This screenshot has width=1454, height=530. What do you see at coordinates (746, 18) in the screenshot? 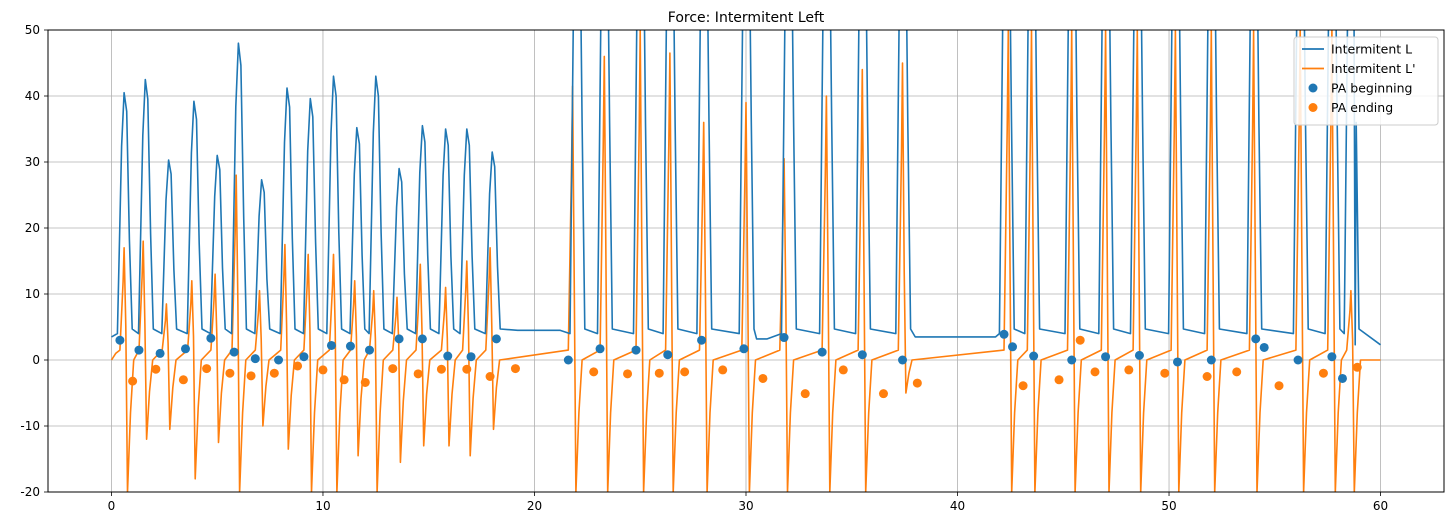
I see `chart-title: Force: Intermitent Left` at bounding box center [746, 18].